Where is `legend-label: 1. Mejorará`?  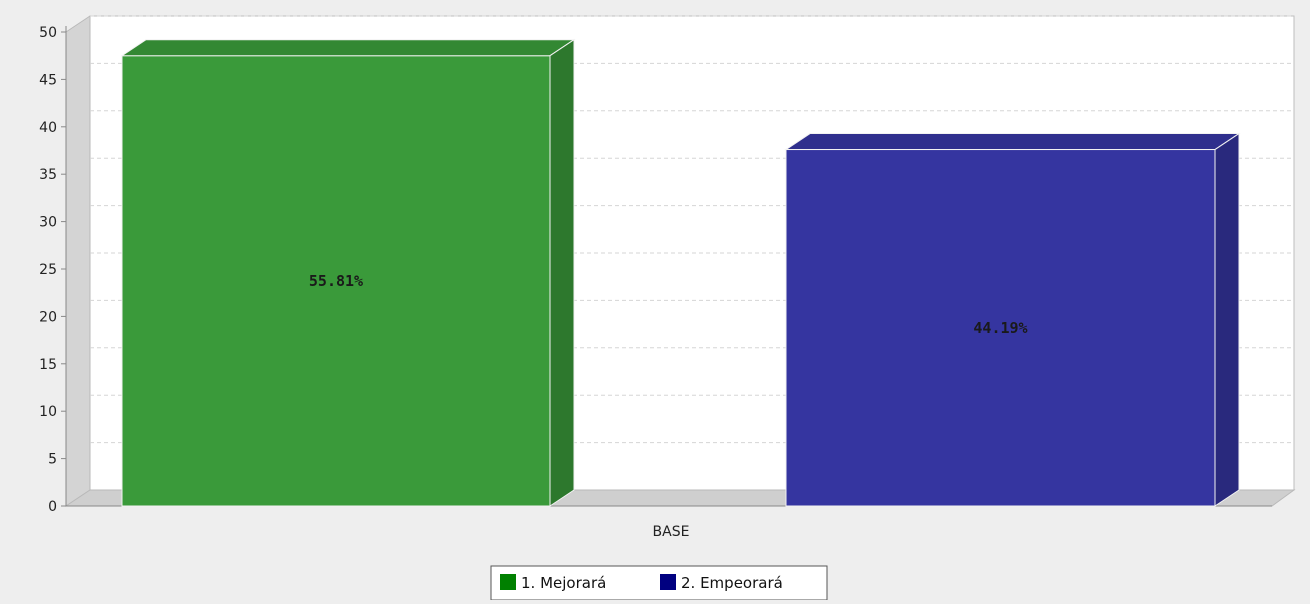
legend-label: 1. Mejorará is located at coordinates (563, 583).